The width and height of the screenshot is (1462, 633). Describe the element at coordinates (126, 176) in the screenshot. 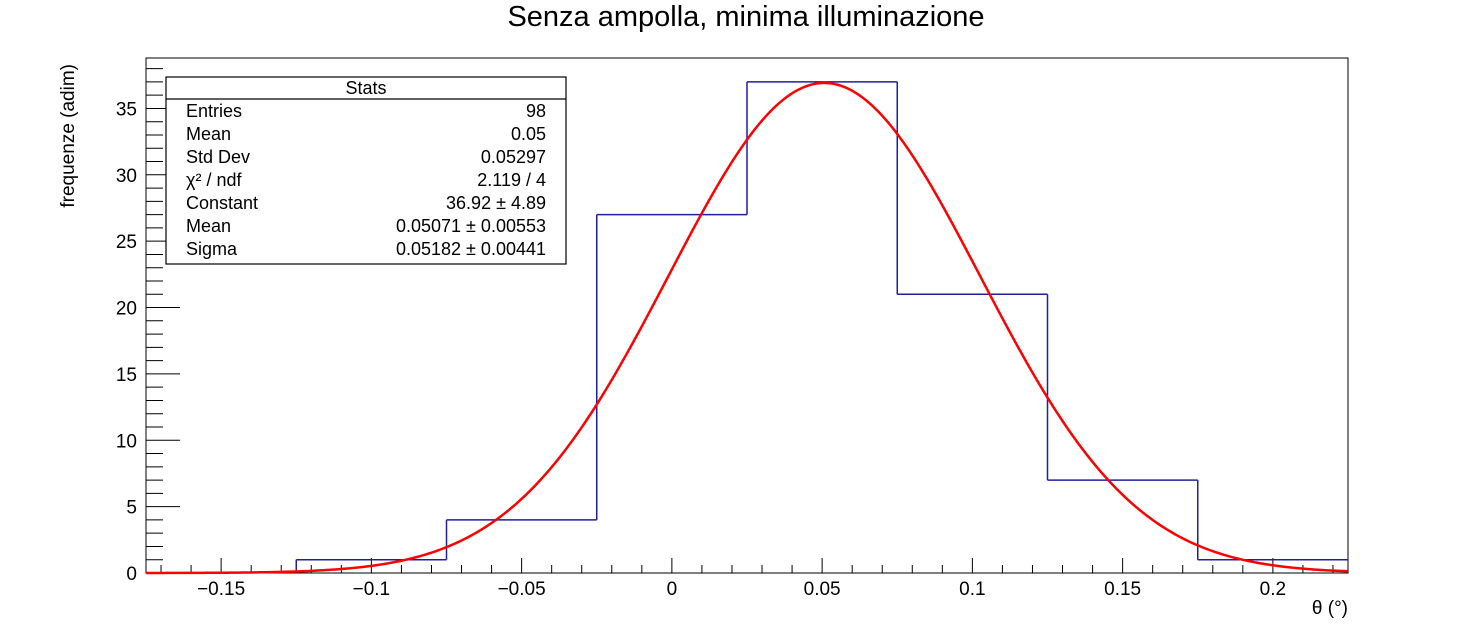

I see `y-tick-label: 30` at that location.